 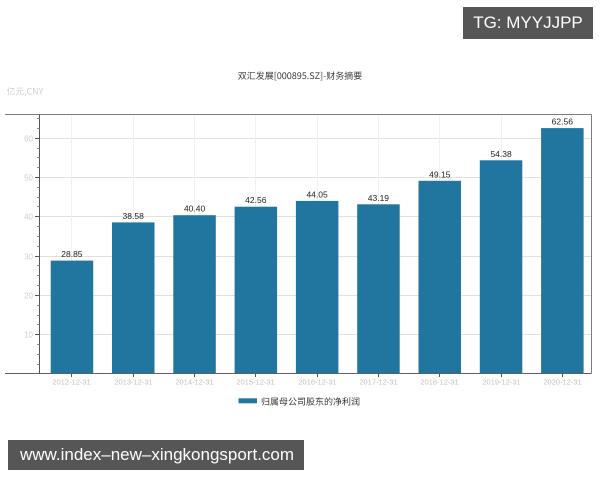 What do you see at coordinates (317, 382) in the screenshot?
I see `svg-text: 2016-12-31` at bounding box center [317, 382].